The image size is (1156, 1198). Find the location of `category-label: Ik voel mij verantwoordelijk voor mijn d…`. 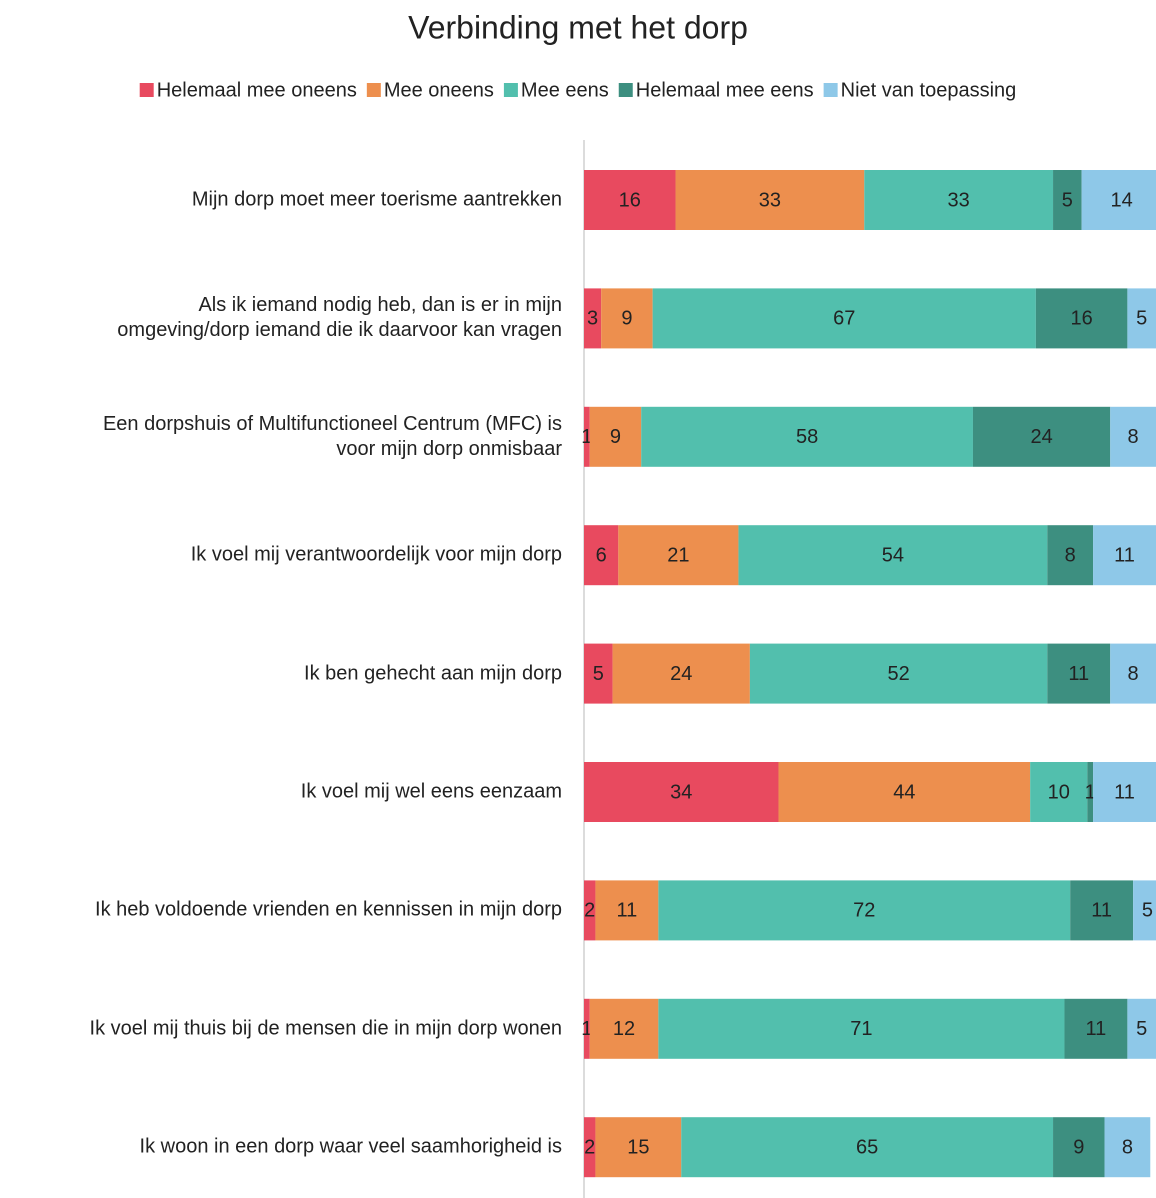

category-label: Ik voel mij verantwoordelijk voor mijn d… is located at coordinates (376, 554).